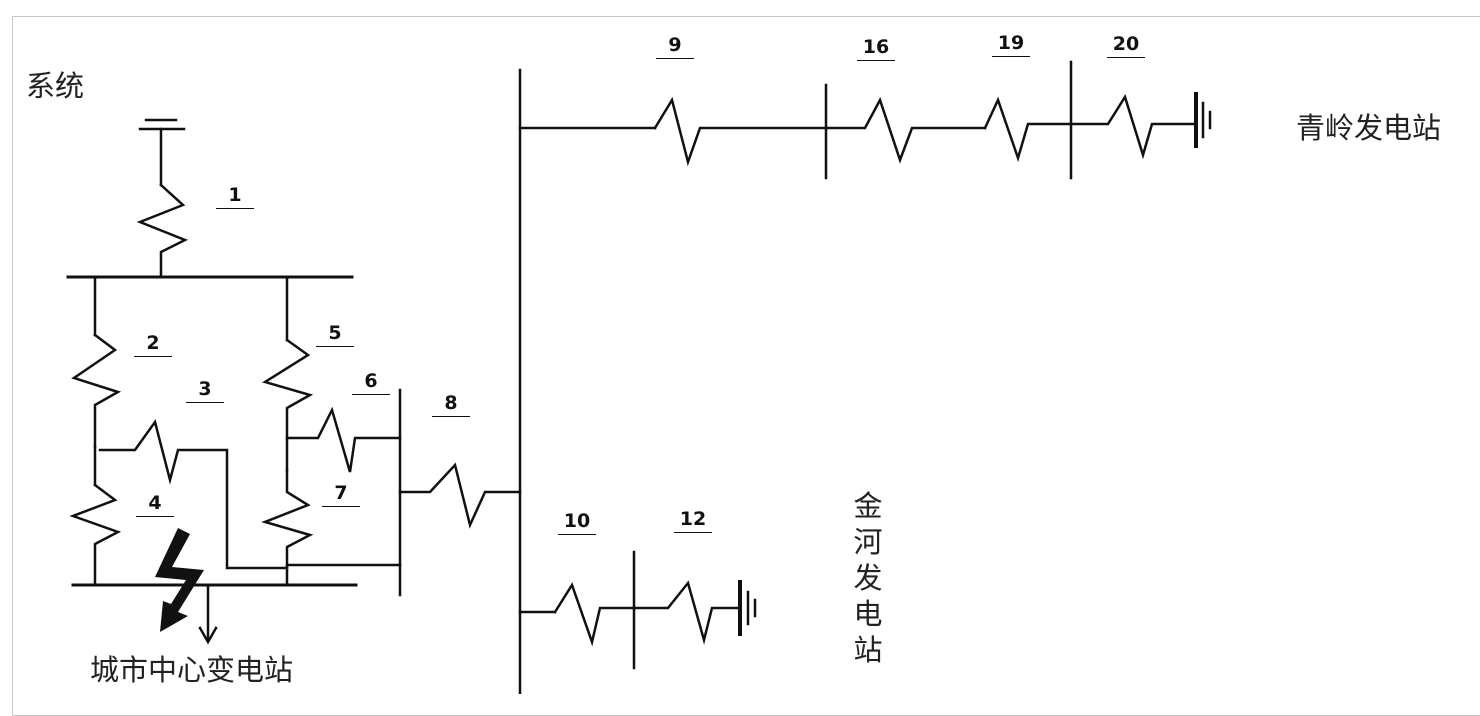 The width and height of the screenshot is (1480, 716). What do you see at coordinates (335, 335) in the screenshot?
I see `label-5: 5` at bounding box center [335, 335].